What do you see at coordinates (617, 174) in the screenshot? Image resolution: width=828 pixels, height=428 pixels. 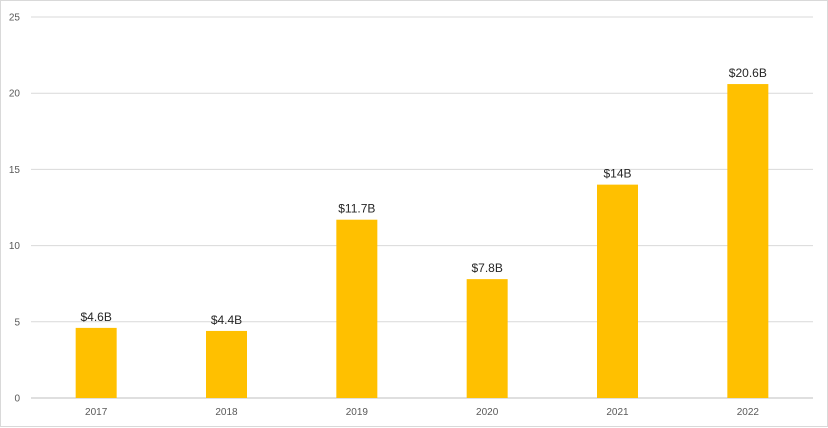 I see `data-label-2021: $14B` at bounding box center [617, 174].